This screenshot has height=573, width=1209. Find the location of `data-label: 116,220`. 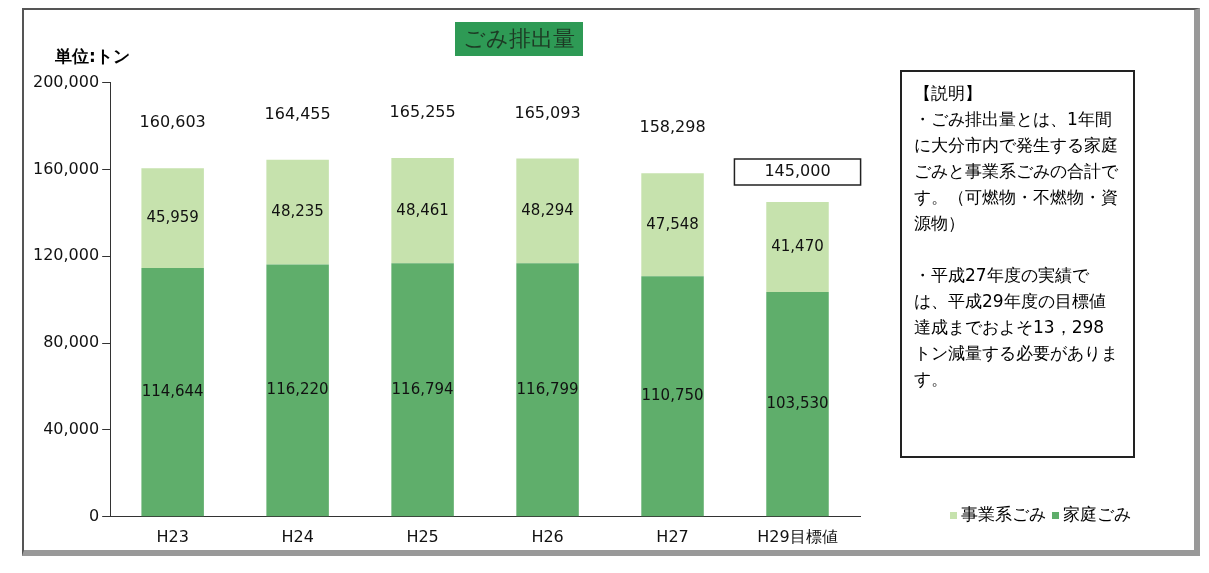

data-label: 116,220 is located at coordinates (297, 389).